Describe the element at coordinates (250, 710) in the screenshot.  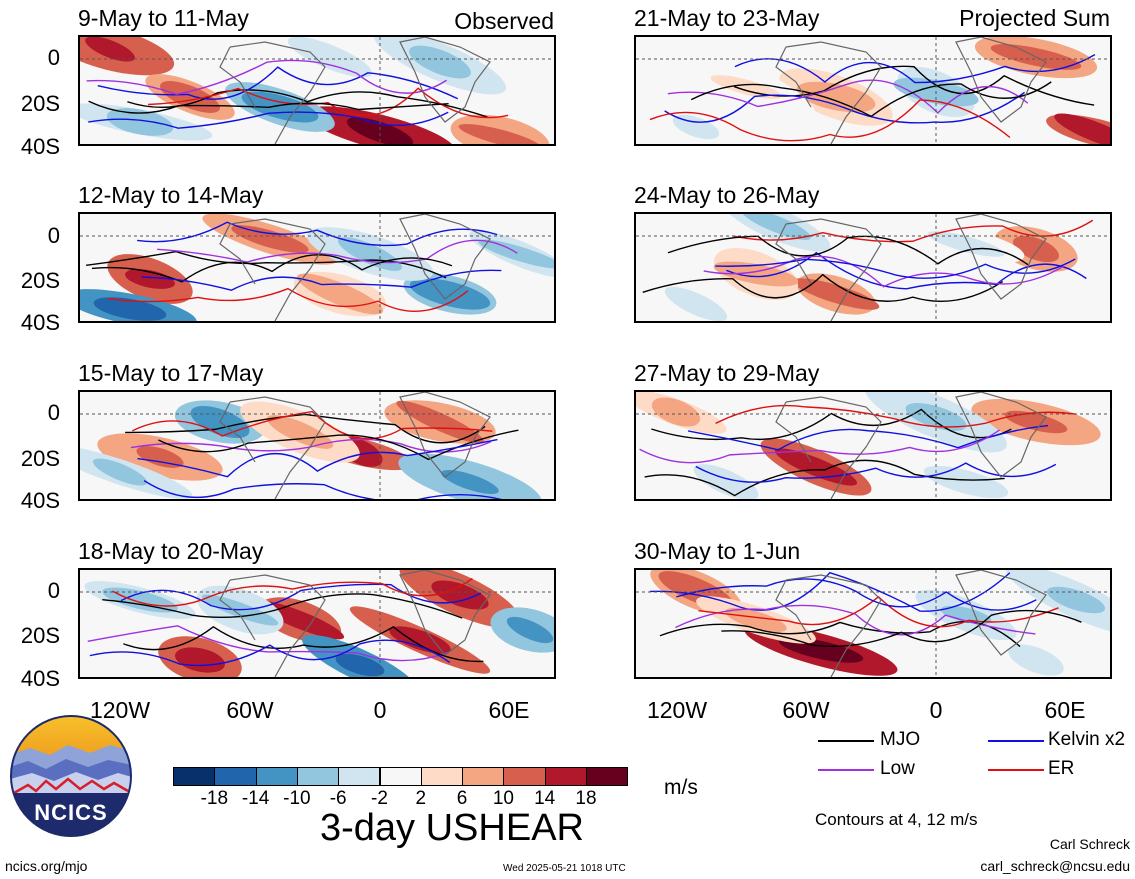
I see `x-tick-label: 60W` at that location.